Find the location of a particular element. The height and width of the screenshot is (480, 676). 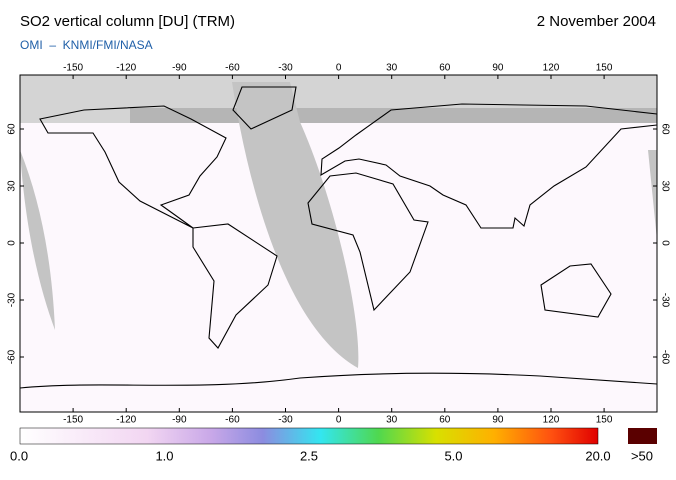

colorbar-overflow is located at coordinates (642, 436).